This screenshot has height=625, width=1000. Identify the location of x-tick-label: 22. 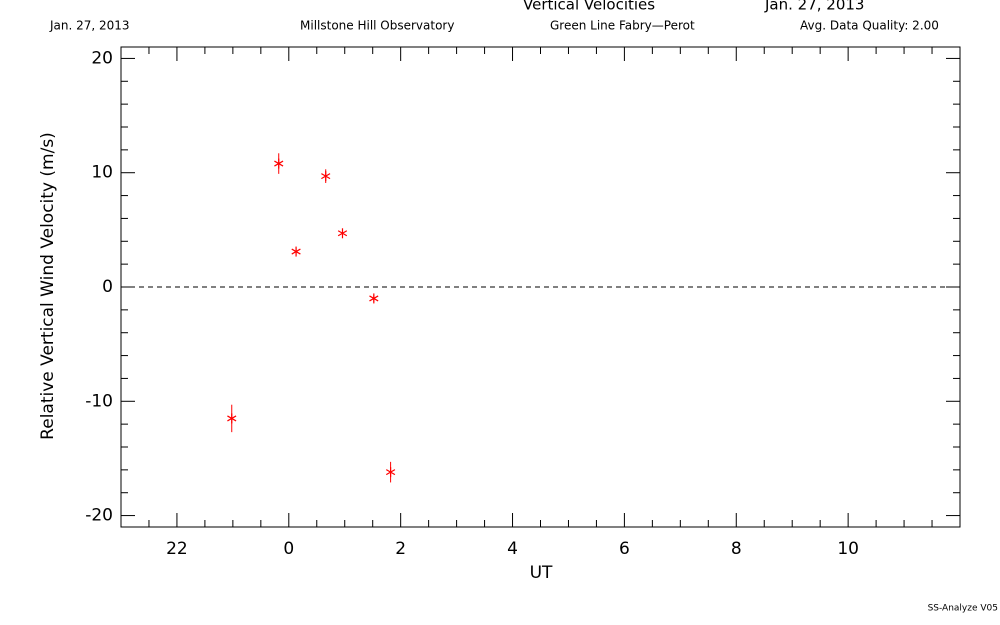
(177, 549).